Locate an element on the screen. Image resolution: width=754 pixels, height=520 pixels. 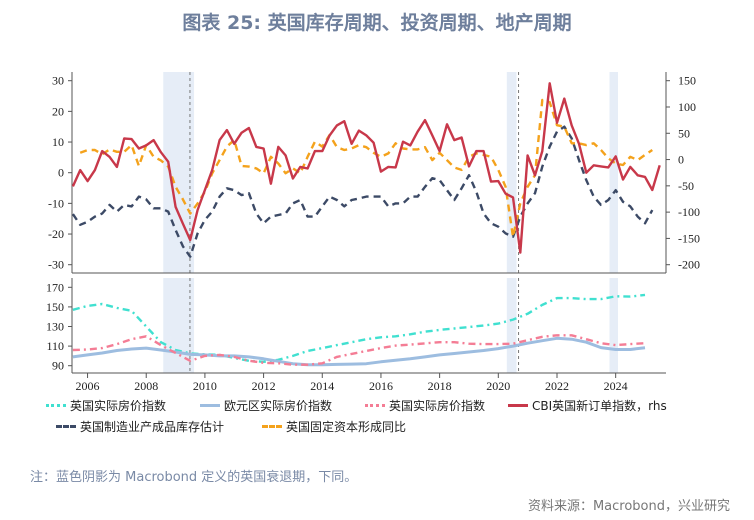
legend-label: 英国固定资本形成同比 is located at coordinates (346, 427).